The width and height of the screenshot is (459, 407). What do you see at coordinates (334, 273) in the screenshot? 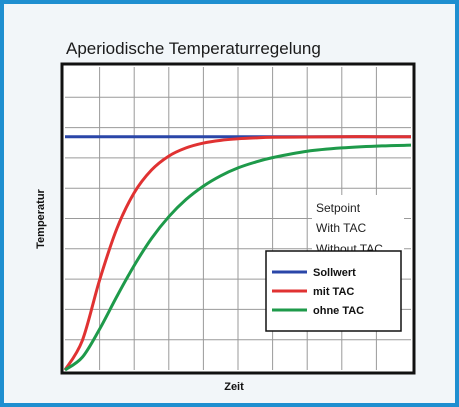
I see `legend-label-sollwert: Sollwert` at bounding box center [334, 273].